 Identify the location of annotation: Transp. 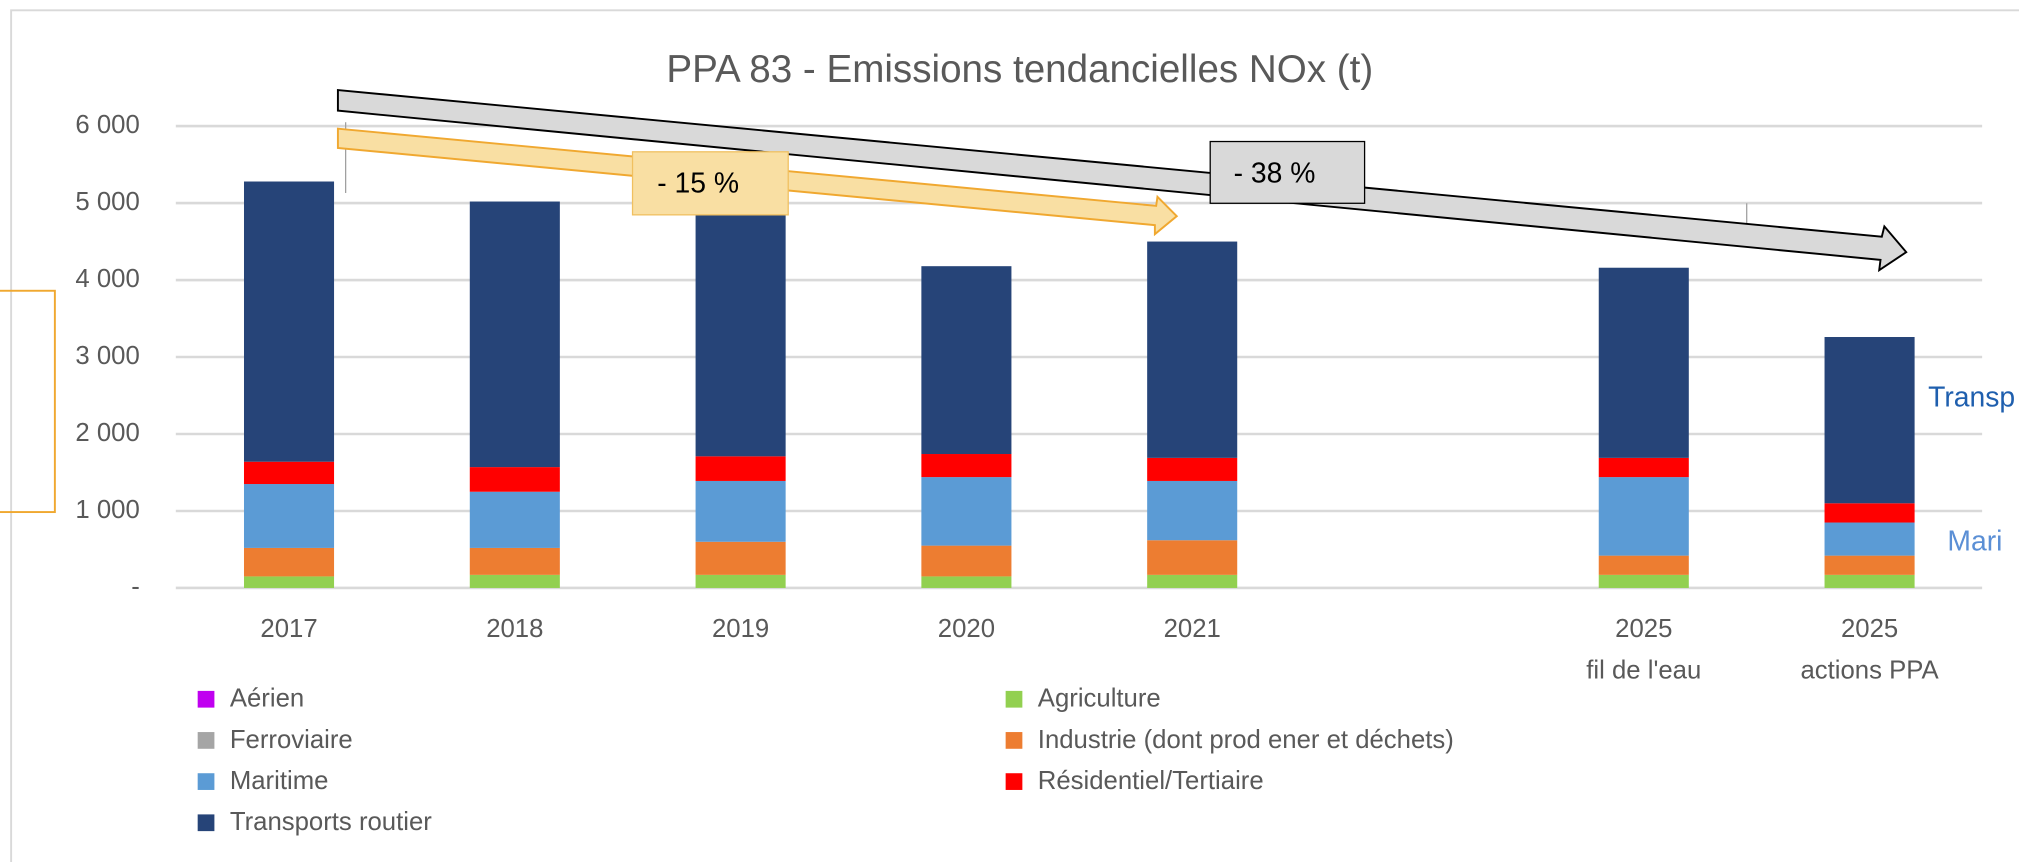
(1971, 396).